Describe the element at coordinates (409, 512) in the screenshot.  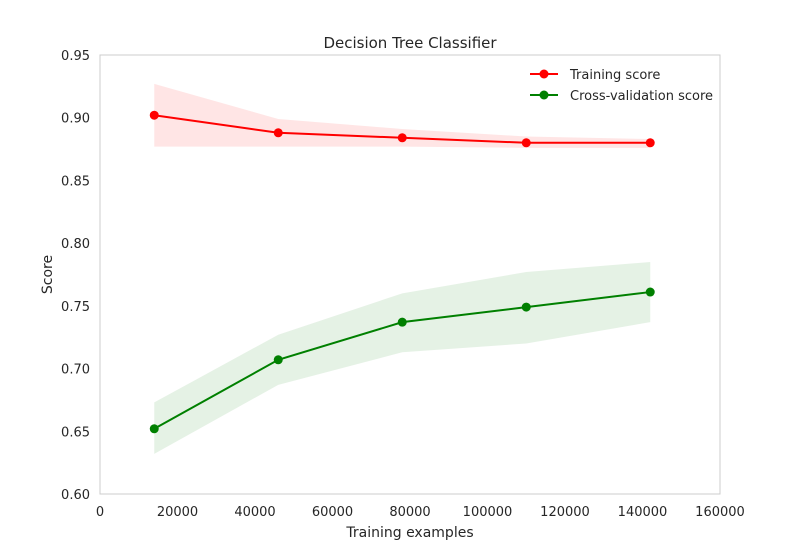
I see `x-tick-label: 80000` at that location.